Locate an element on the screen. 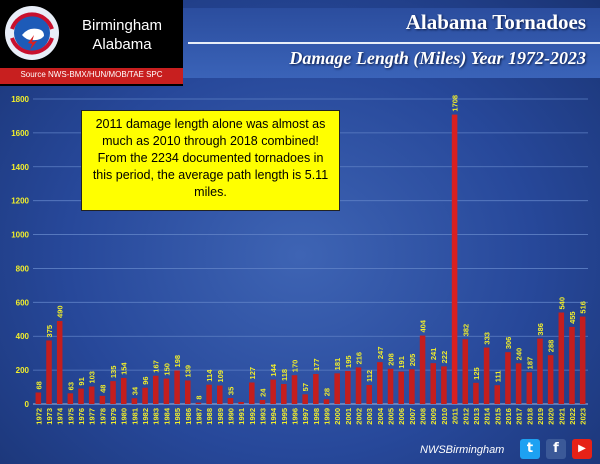 Image resolution: width=600 pixels, height=464 pixels. bar-value-label: 208 is located at coordinates (391, 359).